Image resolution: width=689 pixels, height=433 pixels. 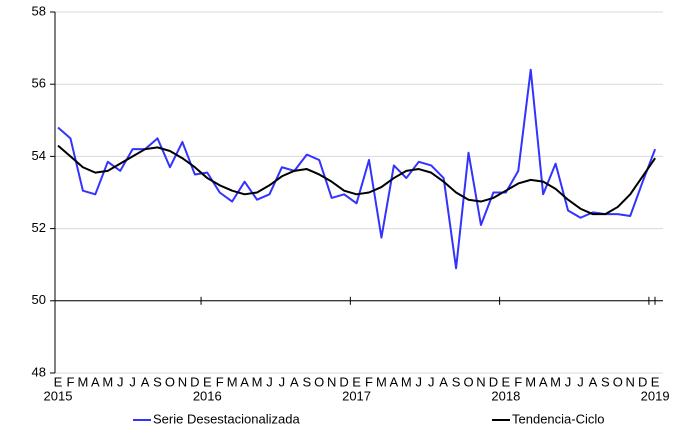 What do you see at coordinates (655, 395) in the screenshot?
I see `year-label: 2019` at bounding box center [655, 395].